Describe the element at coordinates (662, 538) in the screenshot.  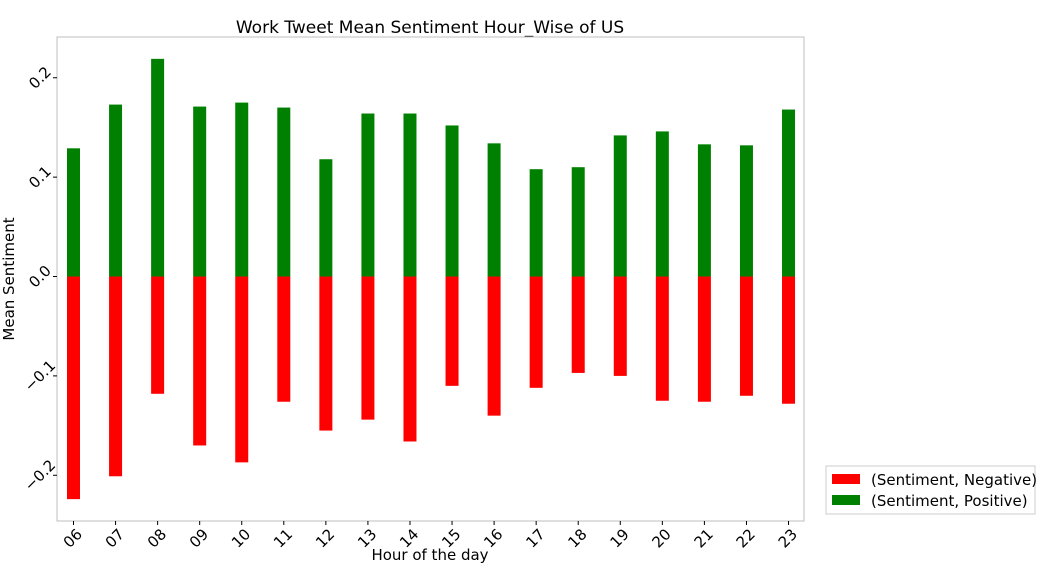
I see `x-tick-label-20: 20` at that location.